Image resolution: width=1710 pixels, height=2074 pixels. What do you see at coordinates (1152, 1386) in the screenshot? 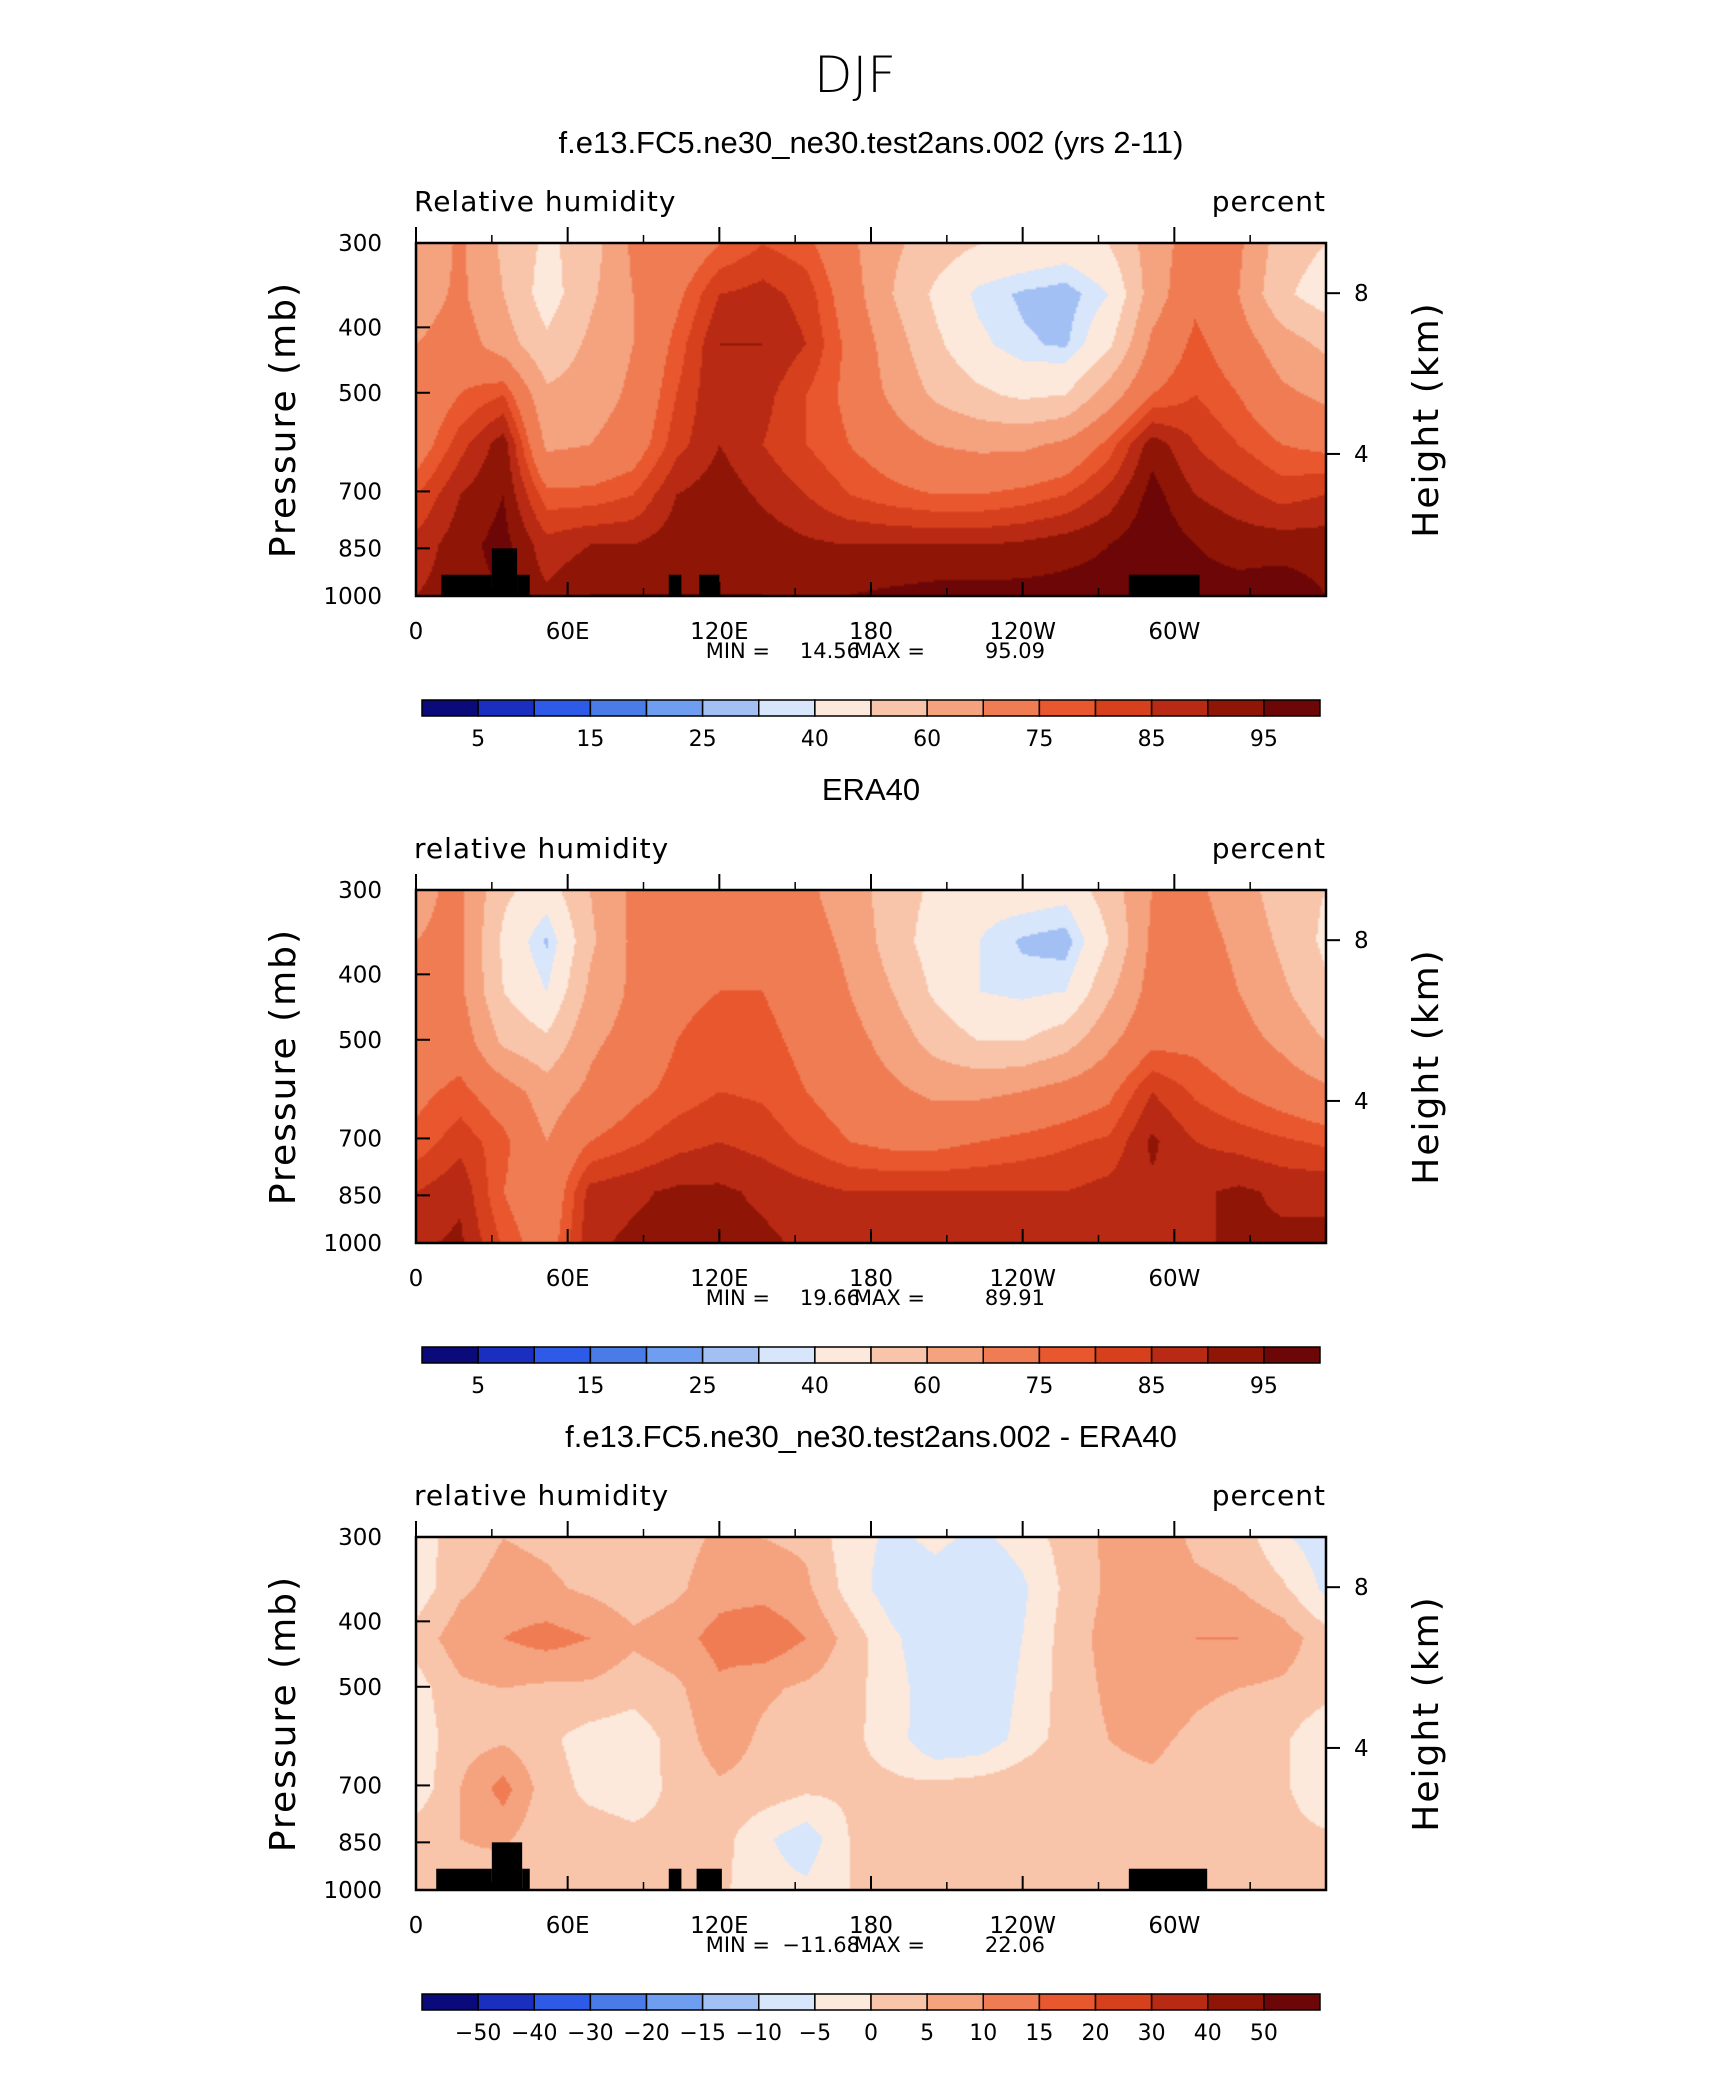
I see `colorbar-label: 85` at bounding box center [1152, 1386].